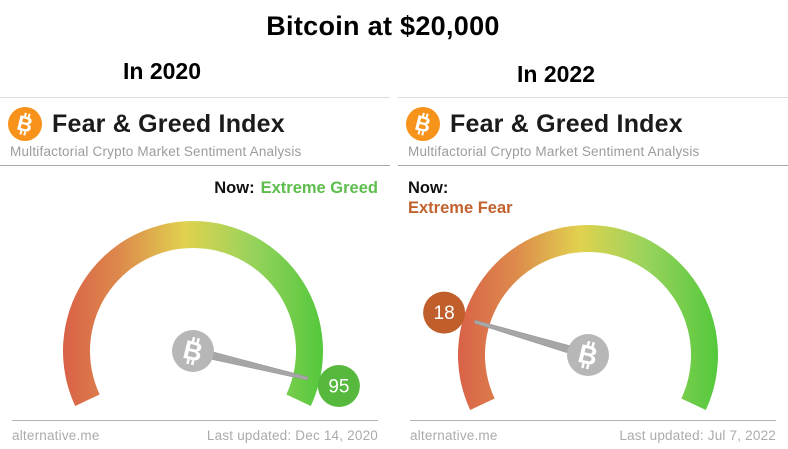 The height and width of the screenshot is (449, 788). Describe the element at coordinates (292, 435) in the screenshot. I see `last-updated-label: Last updated: Dec 14, 2020` at that location.